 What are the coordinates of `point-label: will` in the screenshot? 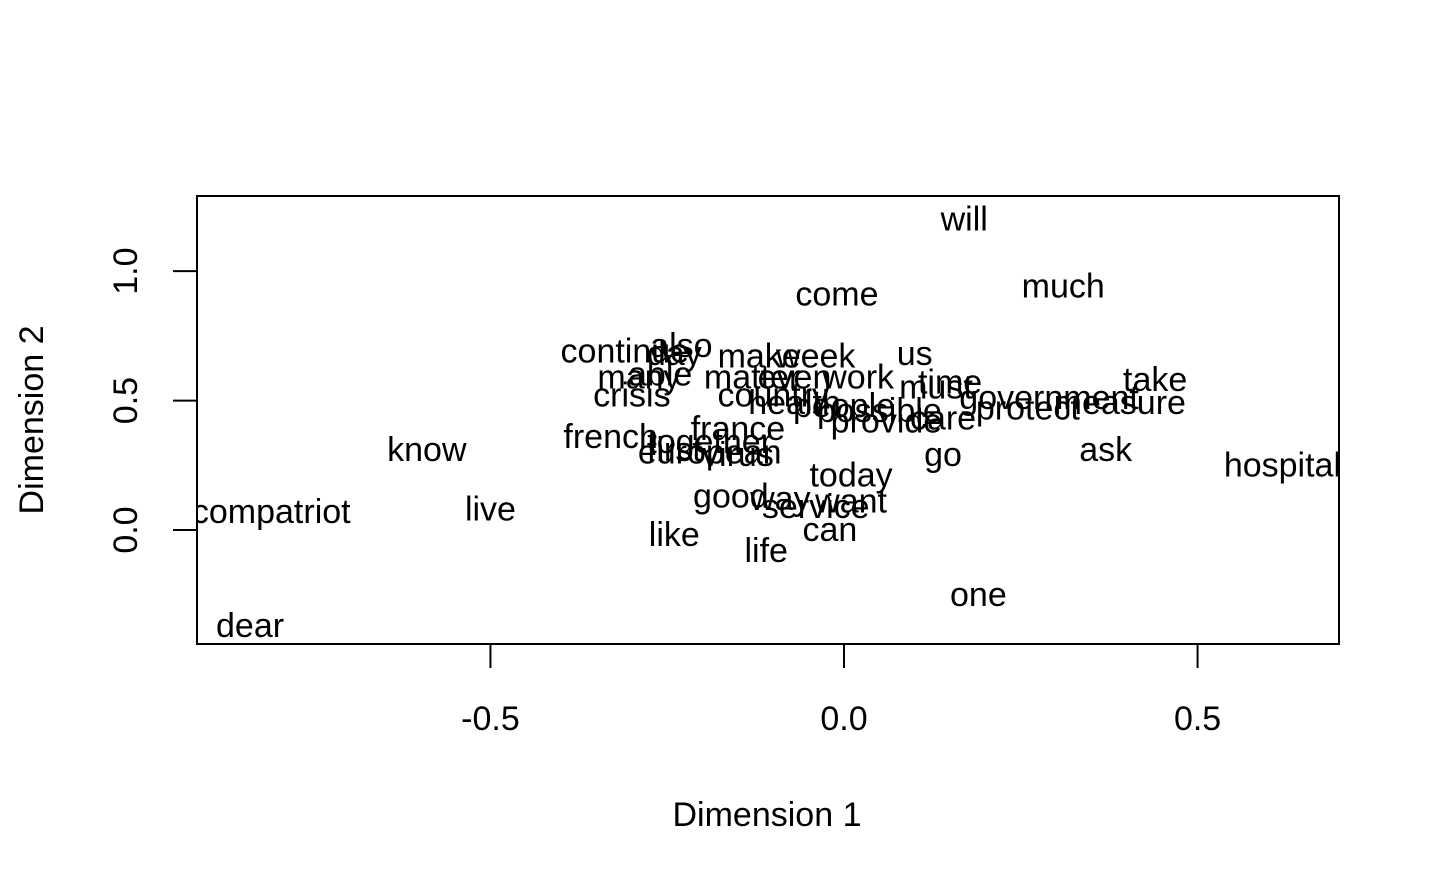 It's located at (964, 219).